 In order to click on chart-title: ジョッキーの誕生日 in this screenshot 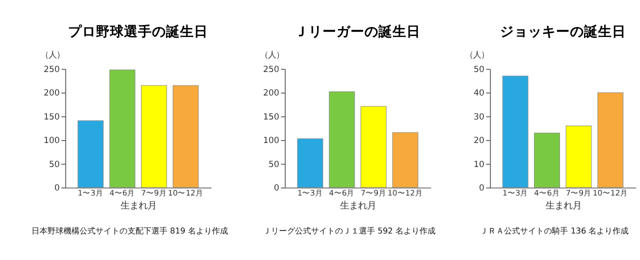, I will do `click(563, 31)`.